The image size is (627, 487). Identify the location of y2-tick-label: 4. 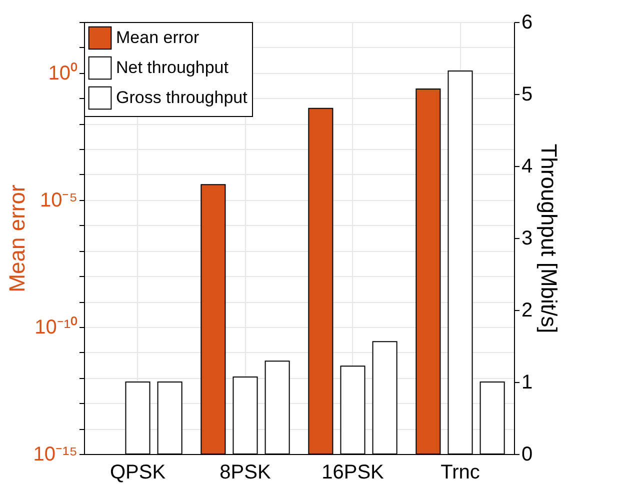
(527, 167).